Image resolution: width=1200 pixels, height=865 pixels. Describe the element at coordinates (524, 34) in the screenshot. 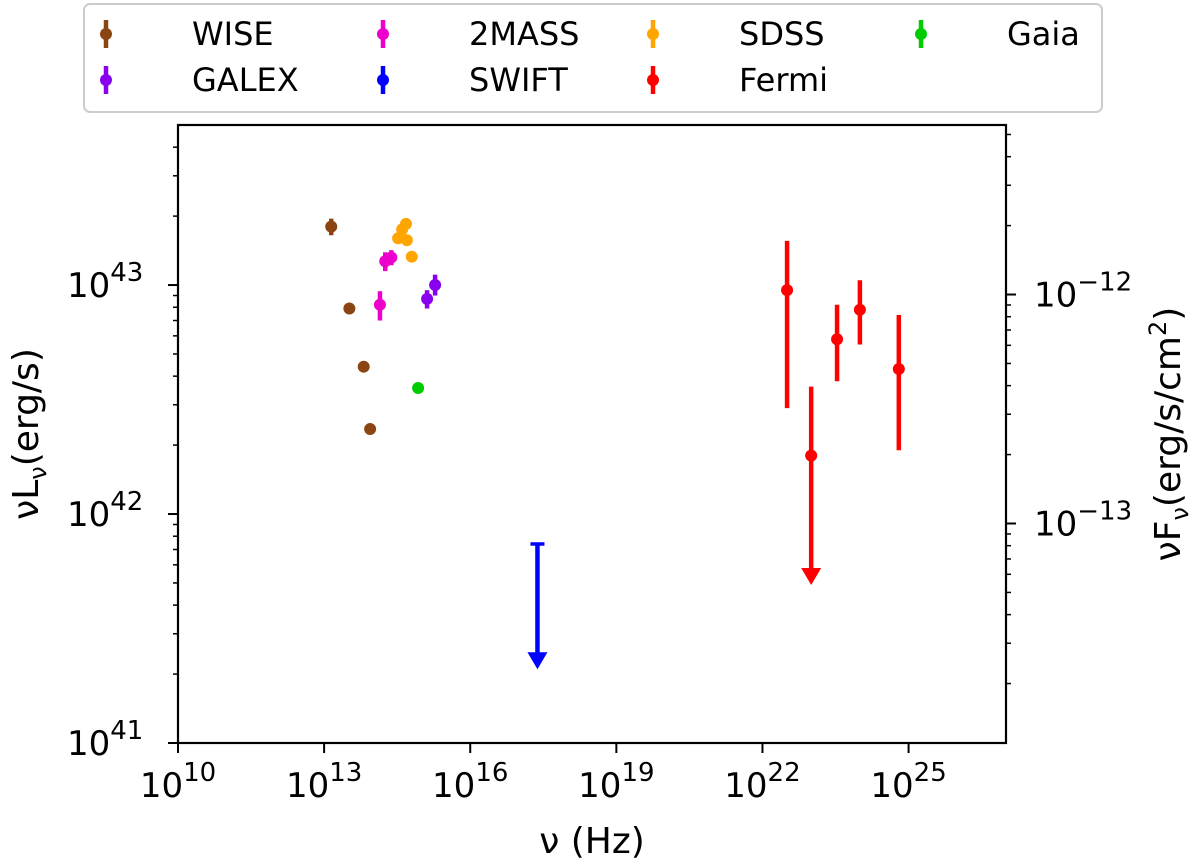

I see `legend-label: 2MASS` at that location.